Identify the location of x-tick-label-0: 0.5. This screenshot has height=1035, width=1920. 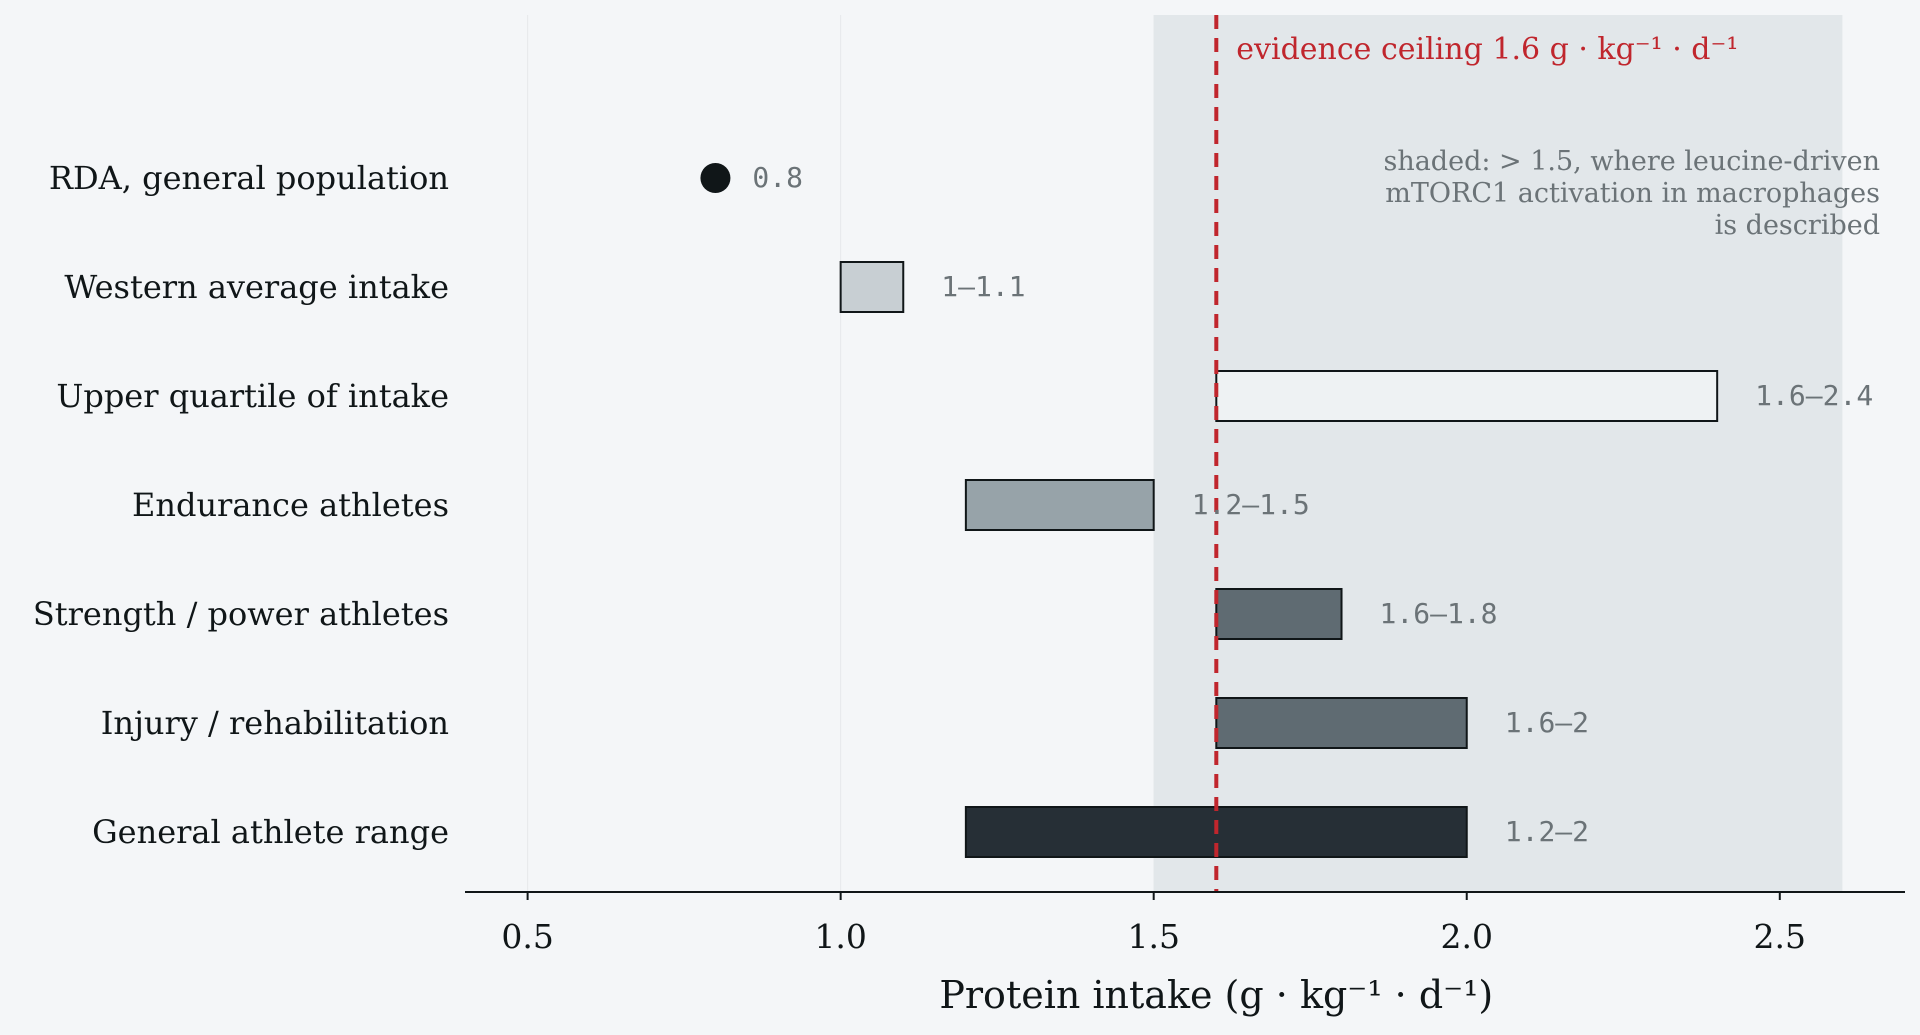
(527, 936).